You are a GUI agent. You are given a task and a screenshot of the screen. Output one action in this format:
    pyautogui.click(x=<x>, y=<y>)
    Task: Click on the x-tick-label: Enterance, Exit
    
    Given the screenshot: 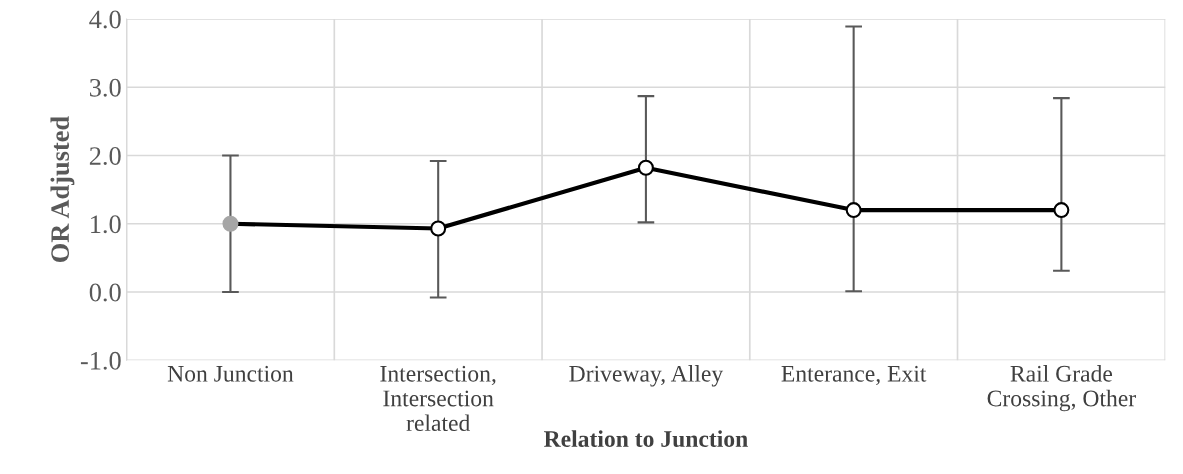 What is the action you would take?
    pyautogui.click(x=854, y=375)
    